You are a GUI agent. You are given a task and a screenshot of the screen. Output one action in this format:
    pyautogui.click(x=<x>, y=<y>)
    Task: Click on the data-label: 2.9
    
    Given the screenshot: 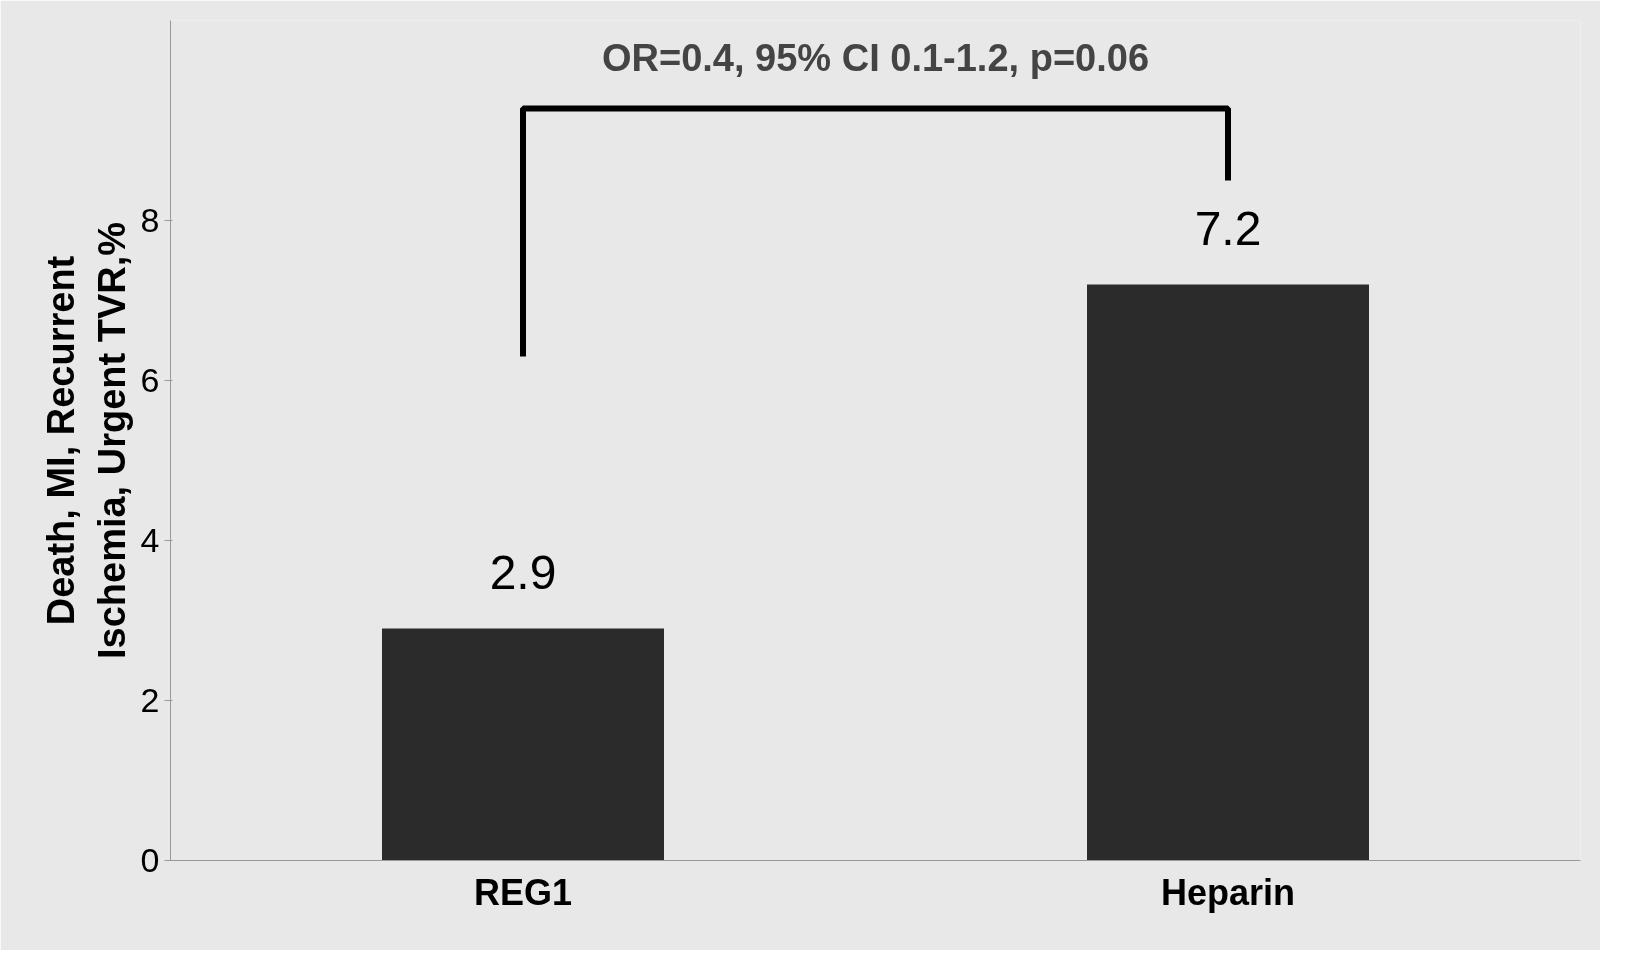 What is the action you would take?
    pyautogui.click(x=523, y=572)
    